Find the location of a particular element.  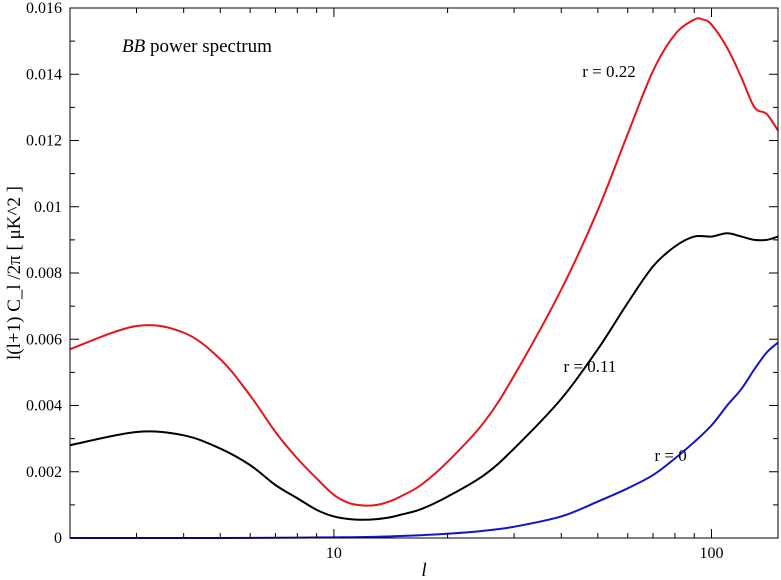

chart-title: BB power spectrum is located at coordinates (197, 46).